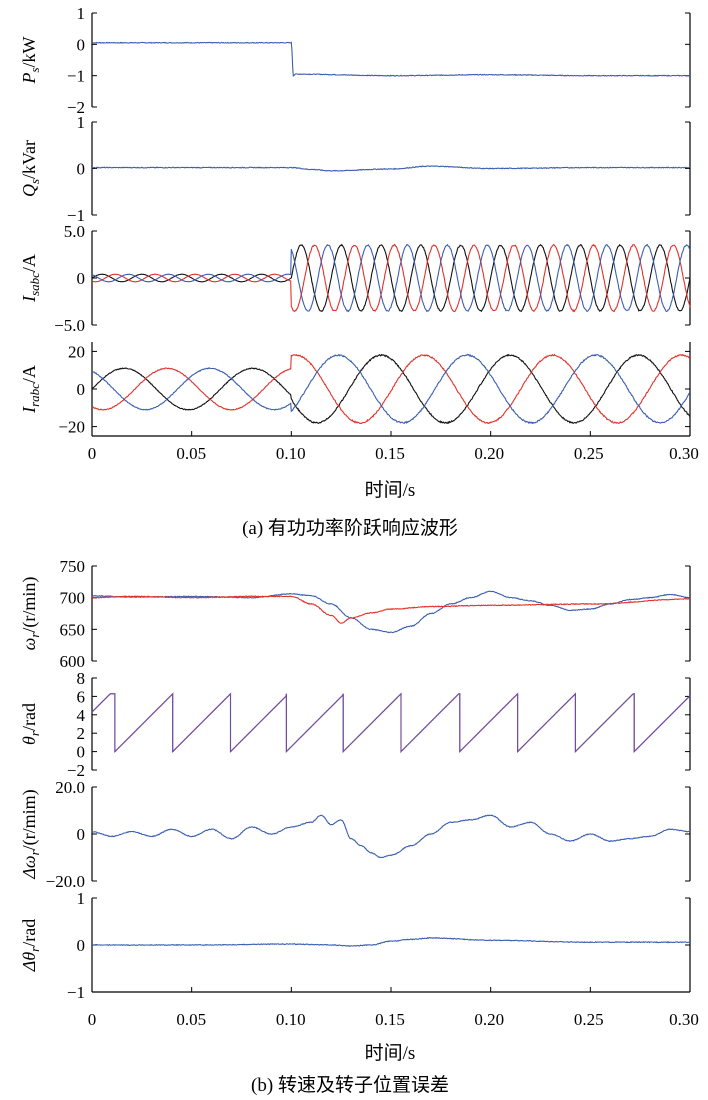 The image size is (708, 1100). What do you see at coordinates (390, 453) in the screenshot?
I see `xtick-a-3: 0.15` at bounding box center [390, 453].